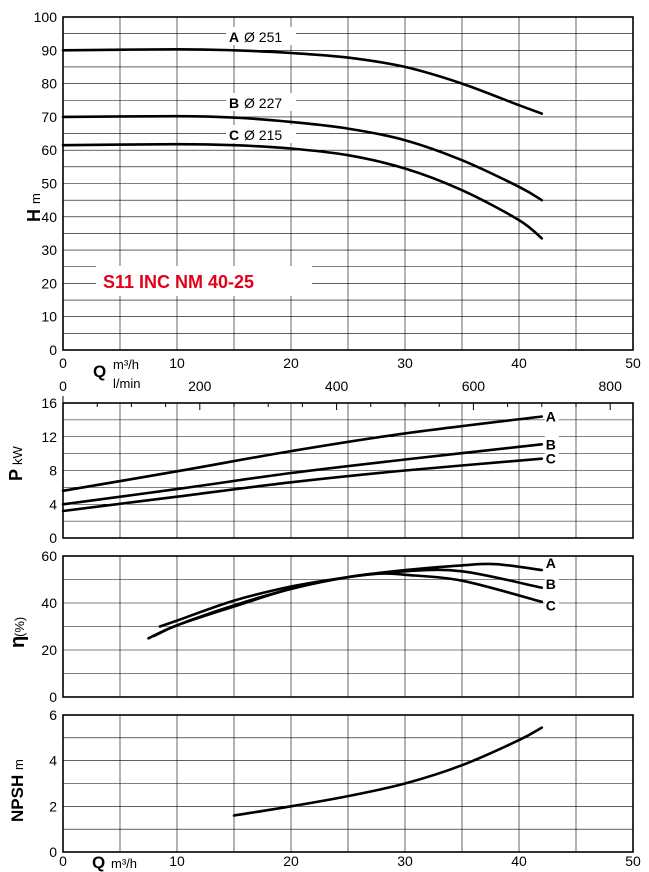 The height and width of the screenshot is (872, 649). Describe the element at coordinates (17, 456) in the screenshot. I see `power-yunit: kW` at that location.